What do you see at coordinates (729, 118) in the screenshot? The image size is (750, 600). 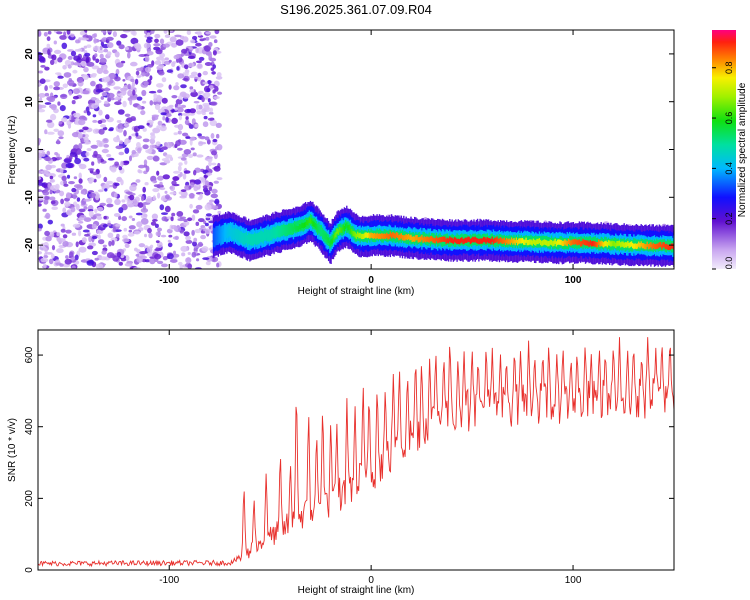 I see `colorbar-tick-label: 0.6` at bounding box center [729, 118].